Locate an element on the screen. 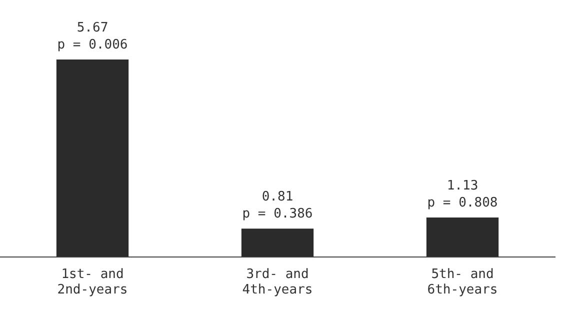  x-tick-label: 3rd- and 4th-years is located at coordinates (277, 282).